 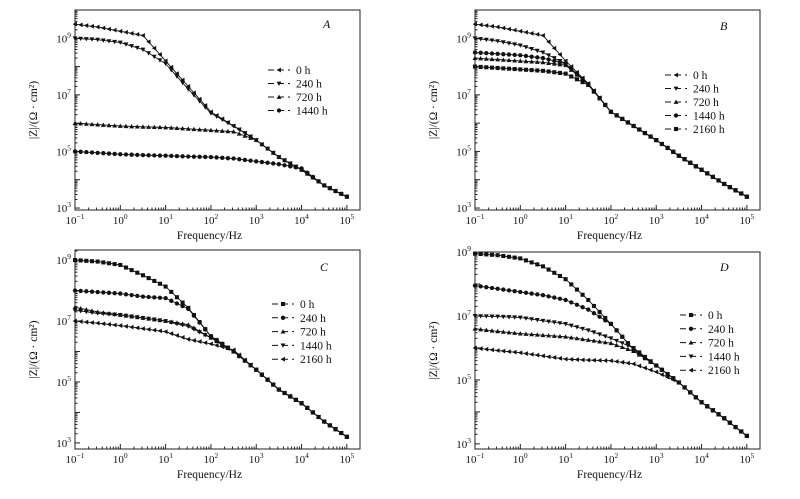 What do you see at coordinates (691, 342) in the screenshot?
I see `legend-marker` at bounding box center [691, 342].